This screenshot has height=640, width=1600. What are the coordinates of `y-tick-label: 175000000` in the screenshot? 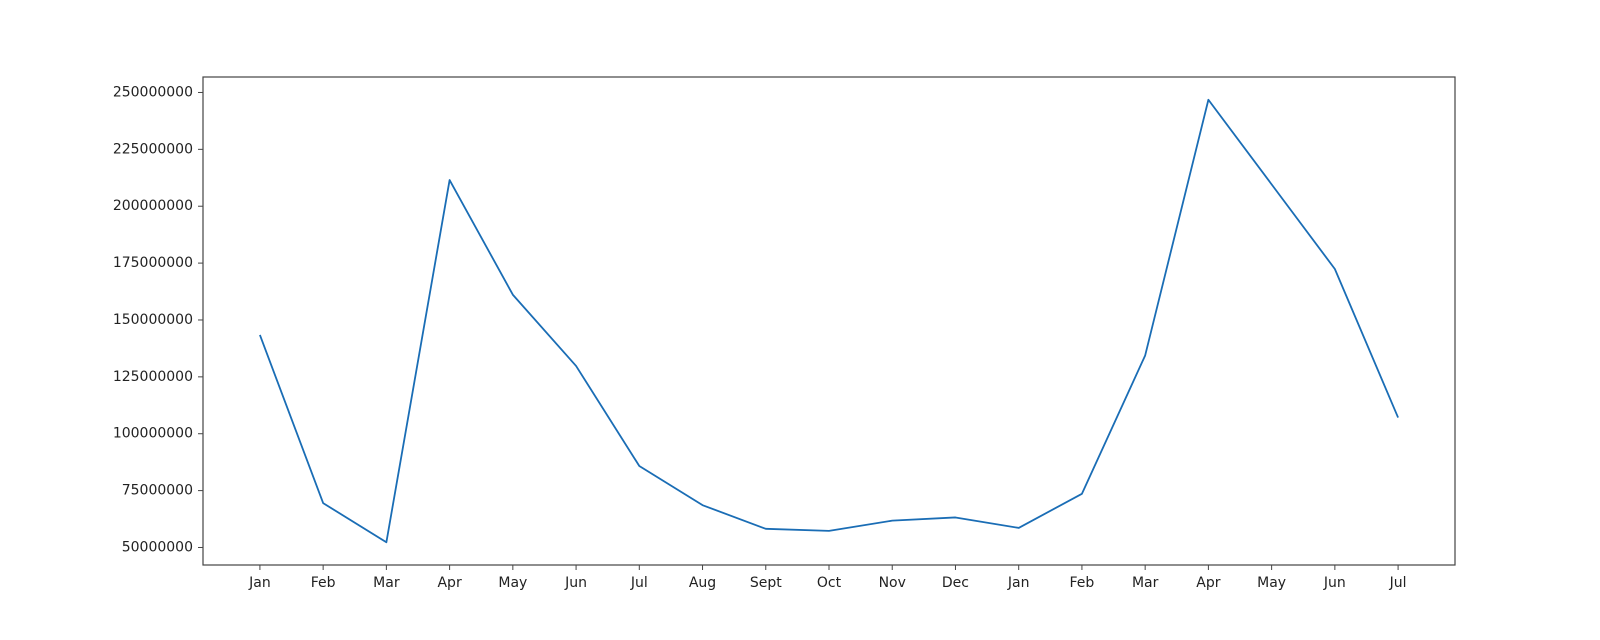 It's located at (153, 263).